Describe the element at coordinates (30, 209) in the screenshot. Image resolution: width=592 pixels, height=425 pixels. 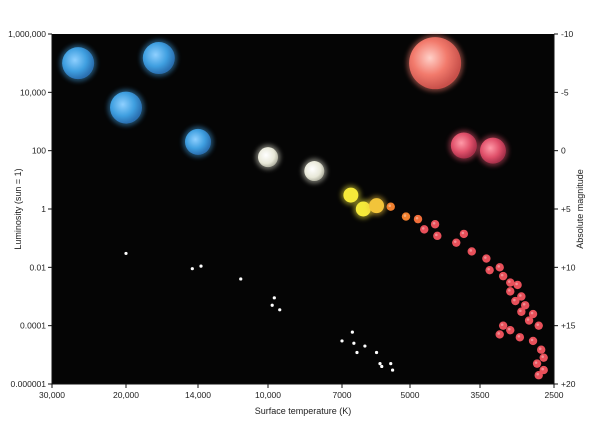
I see `y-ticks: 1,000,000 10,000 100 1 0.01 0.0001 0.000001` at that location.